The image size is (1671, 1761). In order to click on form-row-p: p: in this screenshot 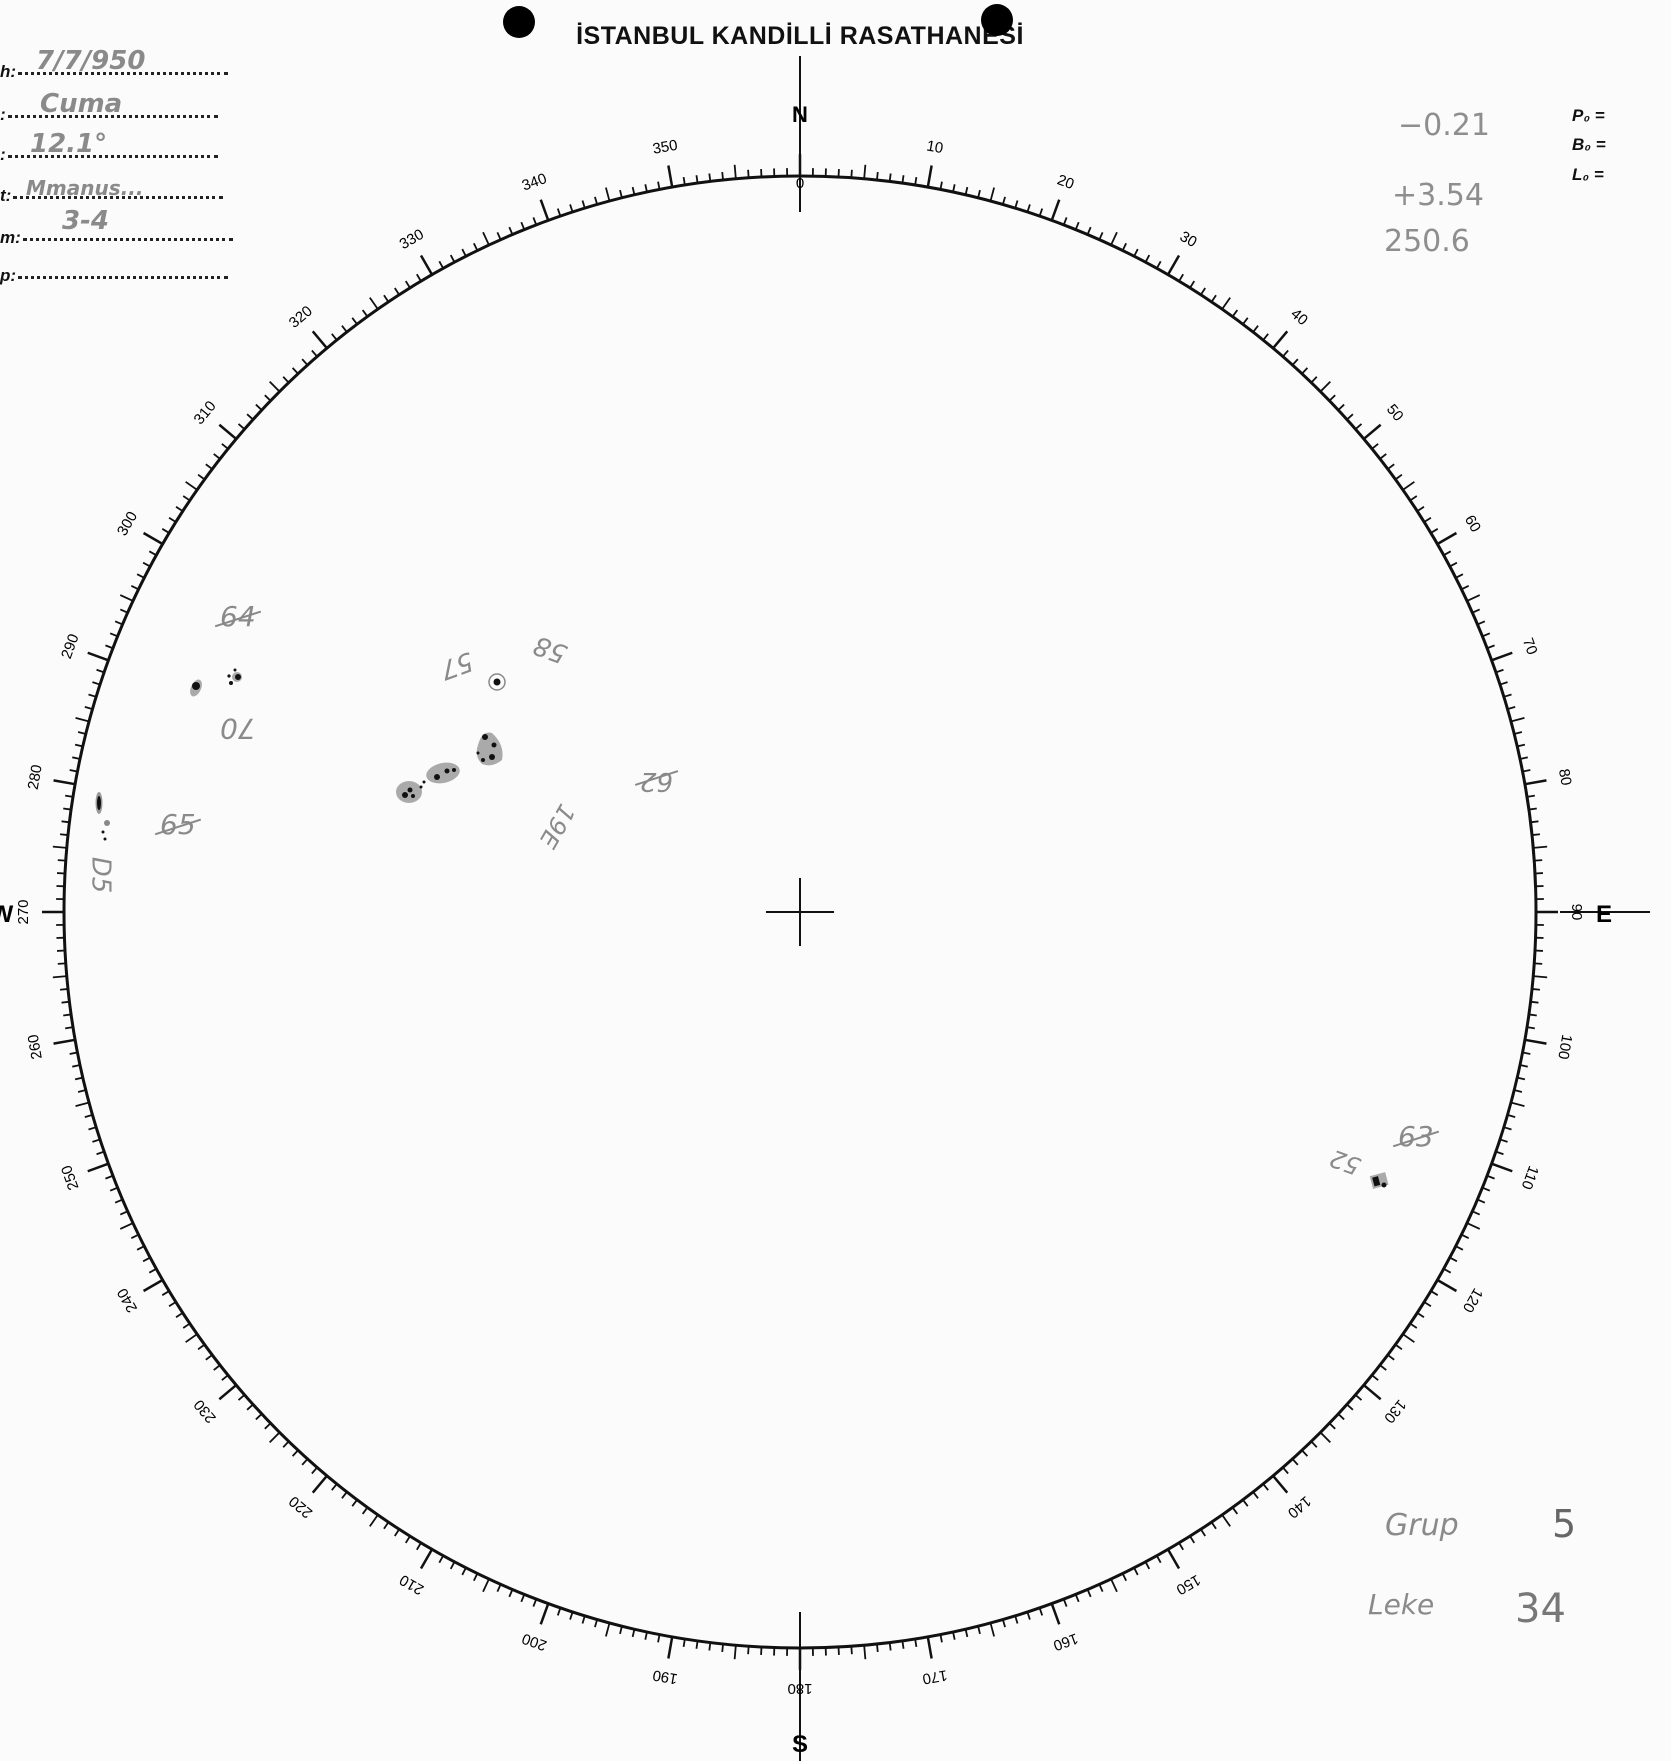, I will do `click(114, 276)`.